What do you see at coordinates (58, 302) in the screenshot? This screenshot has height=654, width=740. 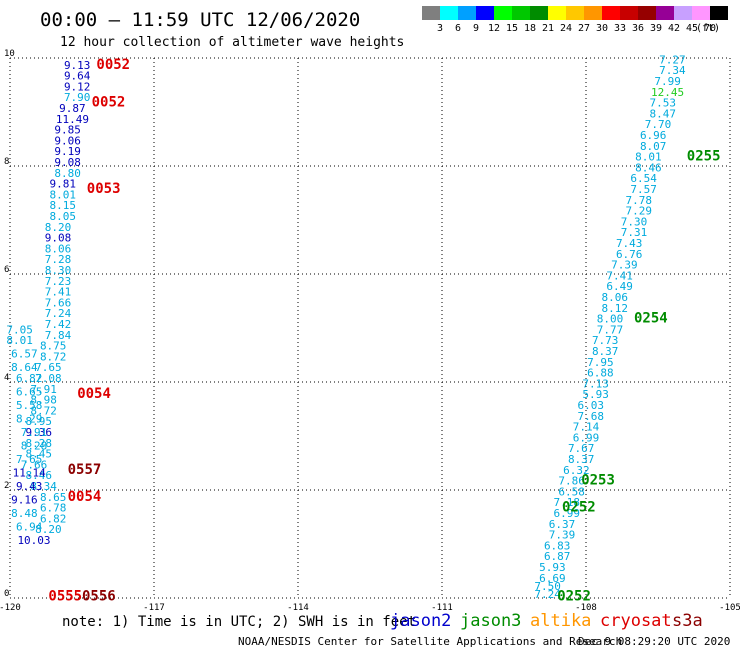 I see `wave-height-label: 7.66` at bounding box center [58, 302].